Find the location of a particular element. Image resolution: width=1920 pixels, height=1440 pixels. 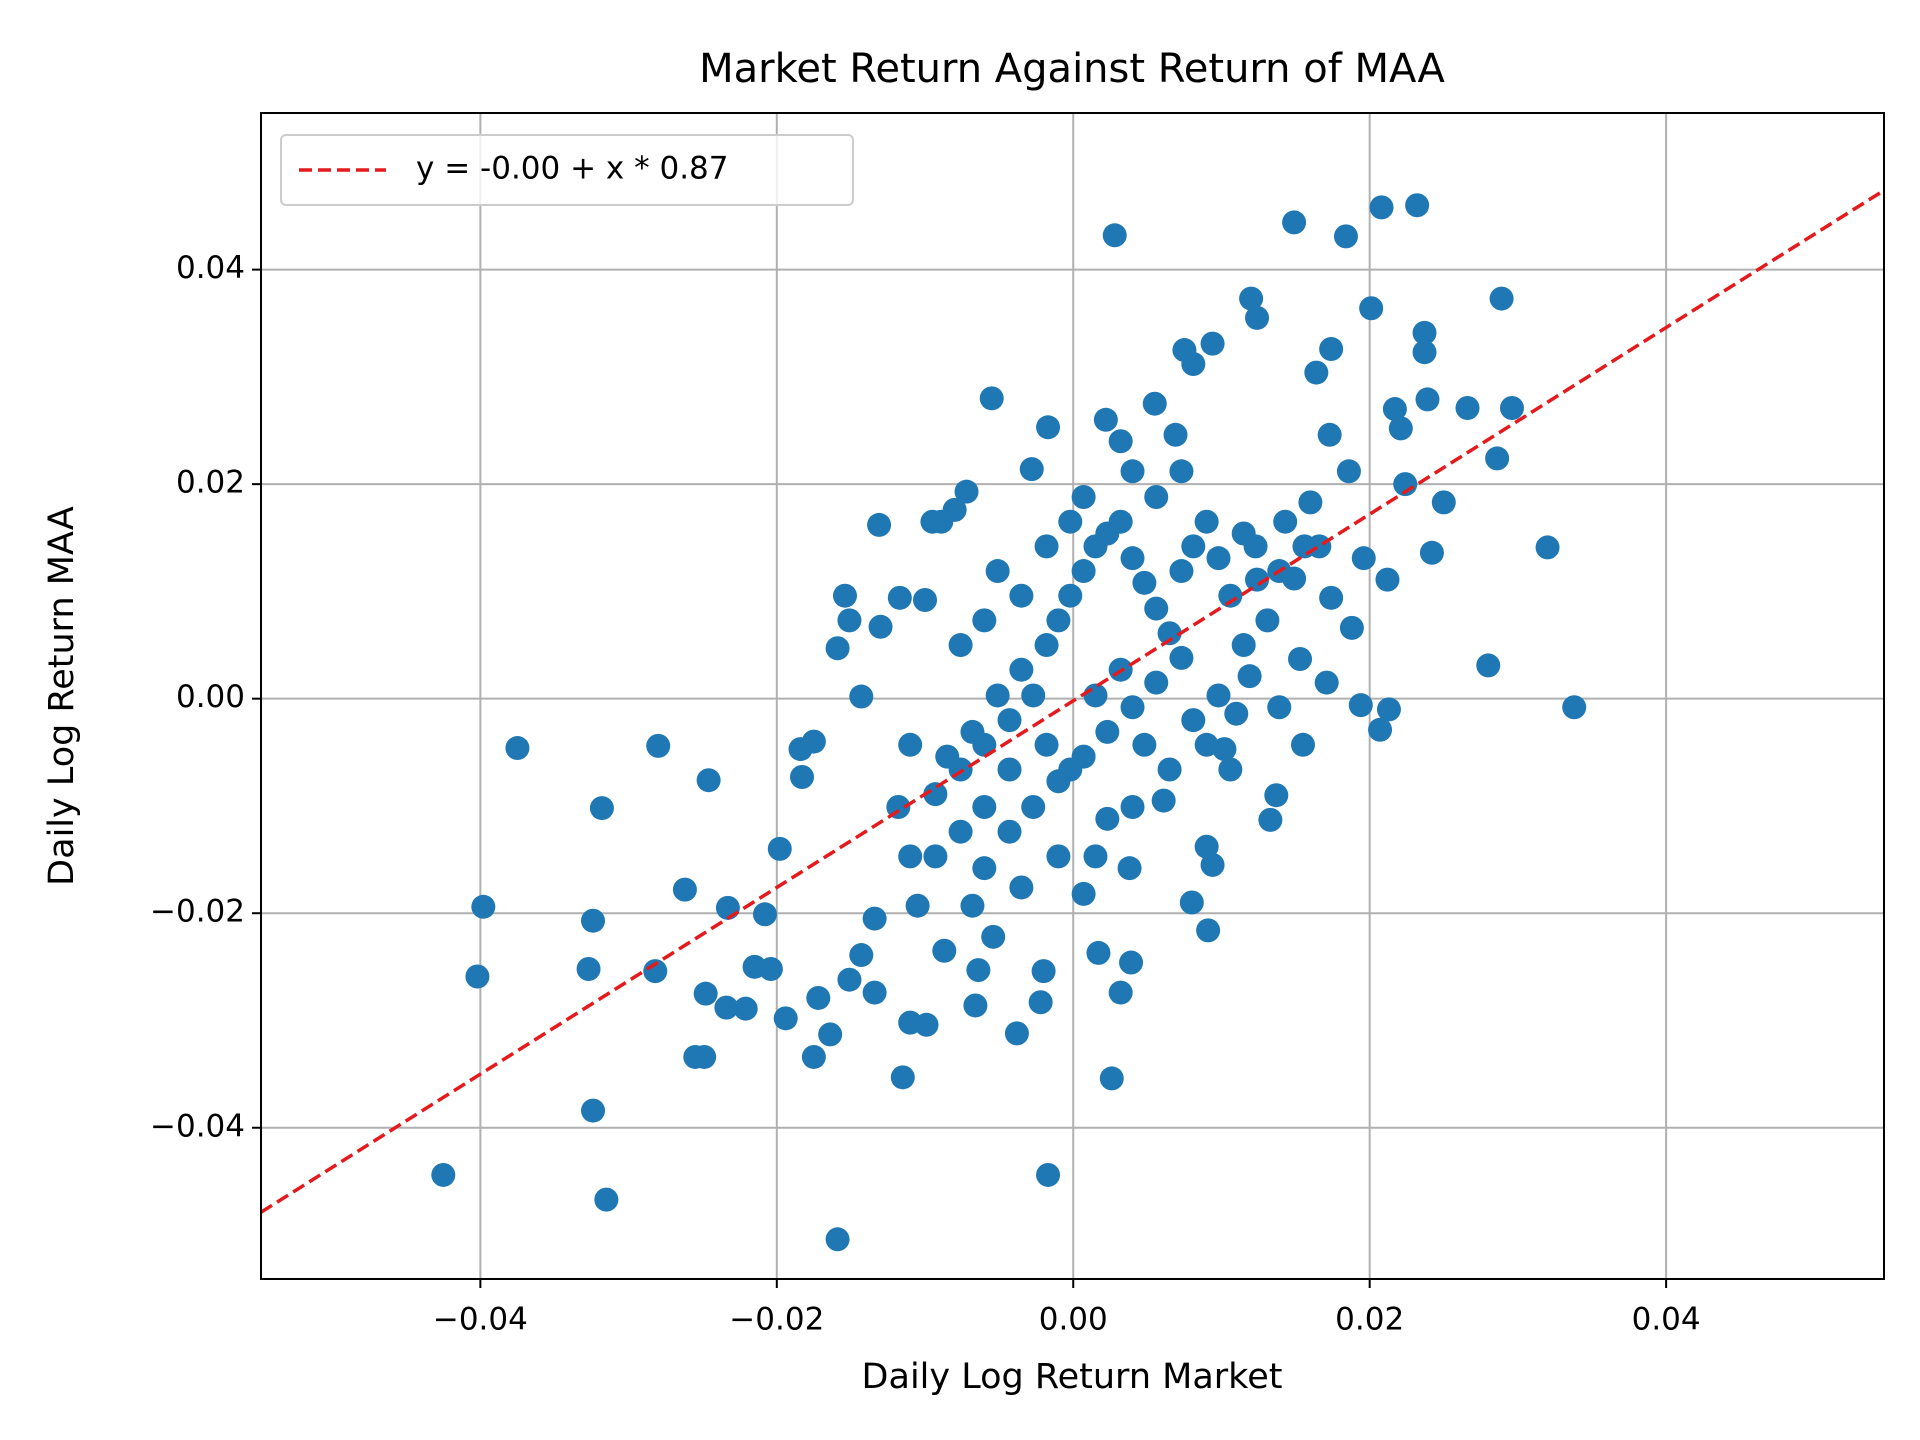

x-tick-label: 0.02 is located at coordinates (1369, 1320).